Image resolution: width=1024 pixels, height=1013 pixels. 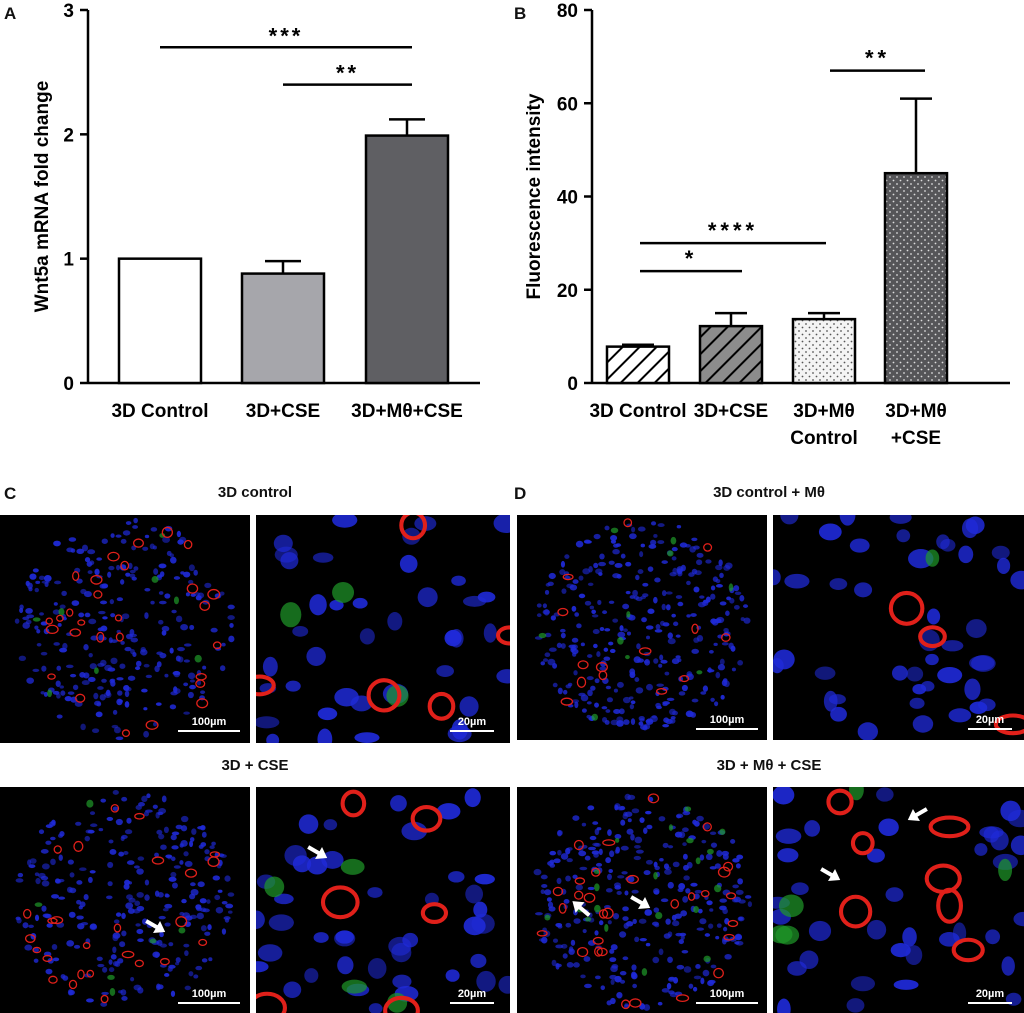 What do you see at coordinates (990, 722) in the screenshot?
I see `scale-bar-d-top-zoom: 20µm` at bounding box center [990, 722].